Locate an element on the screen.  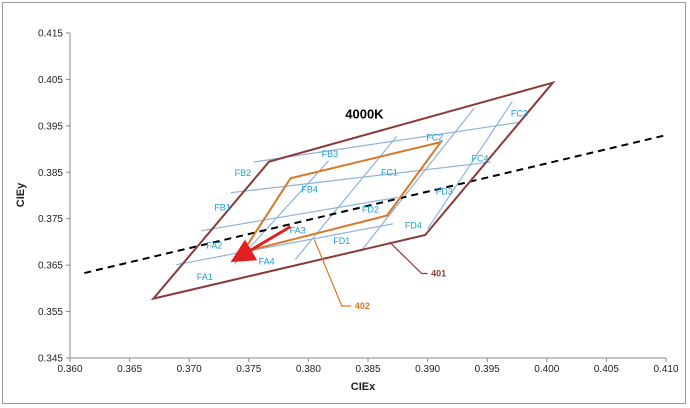
x-tick-label: 0.400 is located at coordinates (546, 369).